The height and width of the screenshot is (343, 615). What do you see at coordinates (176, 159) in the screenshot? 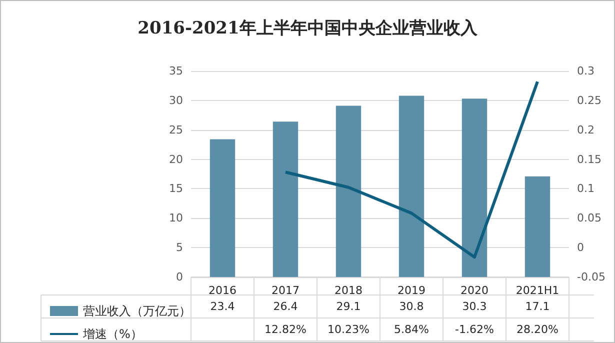
I see `y-tick-label: 20` at bounding box center [176, 159].